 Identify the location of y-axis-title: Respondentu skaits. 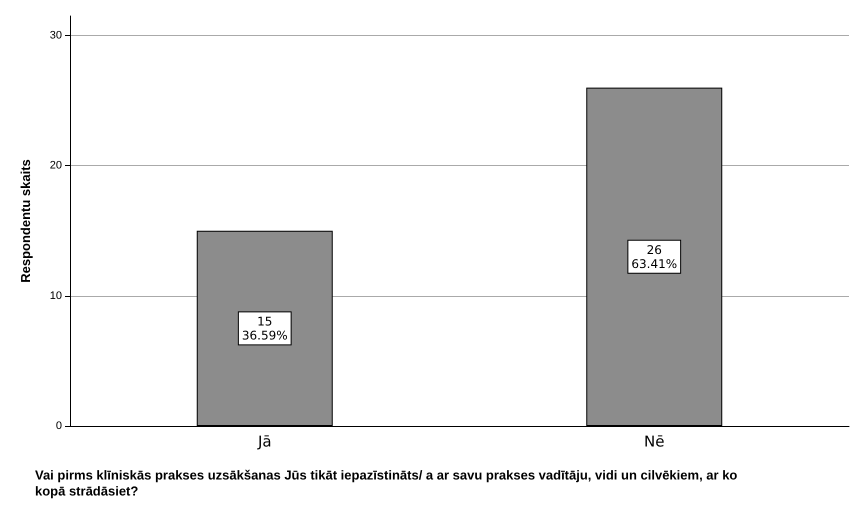
(25, 221).